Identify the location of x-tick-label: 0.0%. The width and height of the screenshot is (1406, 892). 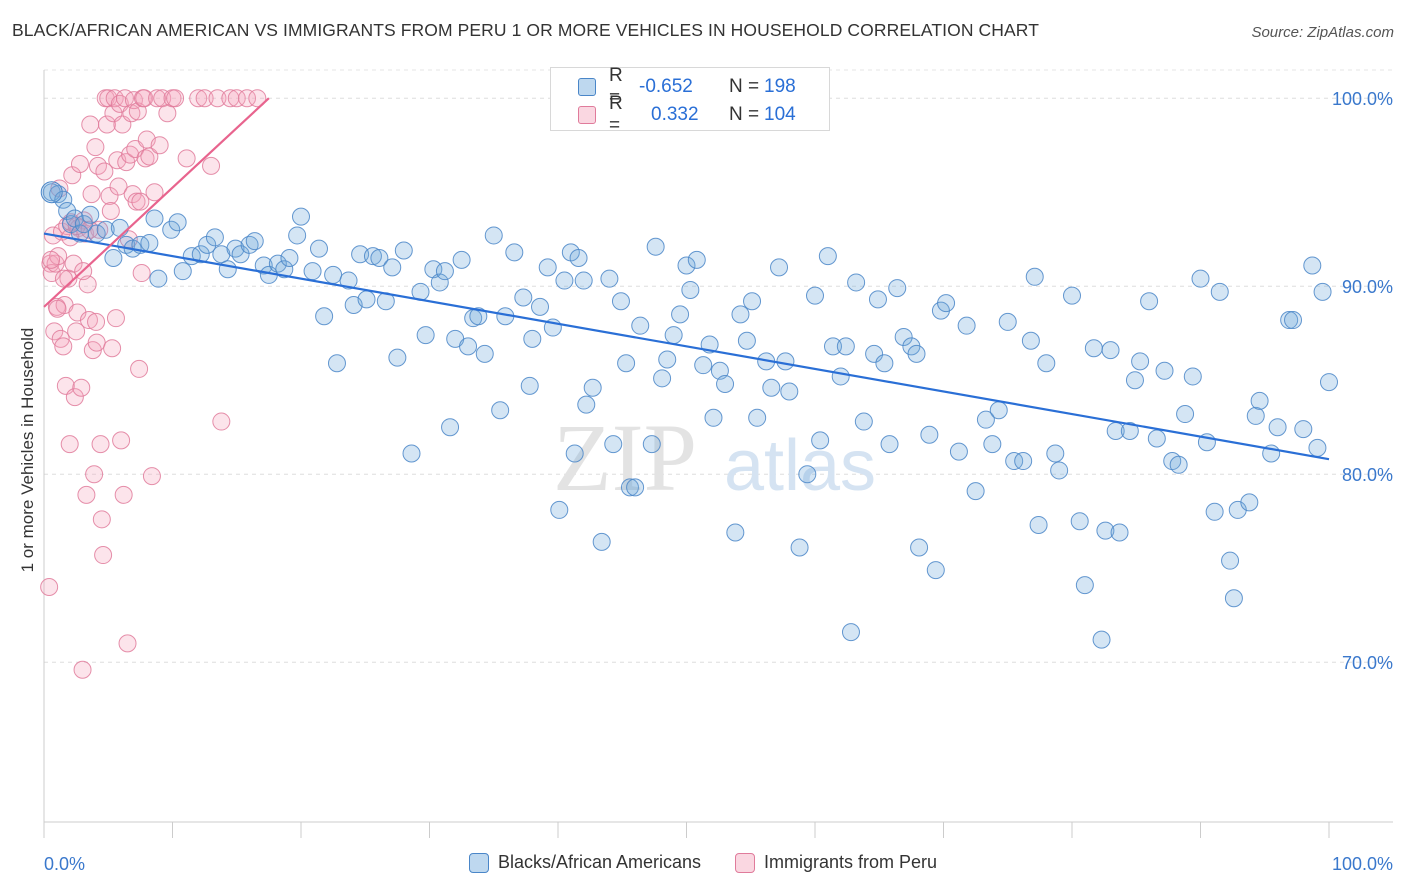
(64, 864).